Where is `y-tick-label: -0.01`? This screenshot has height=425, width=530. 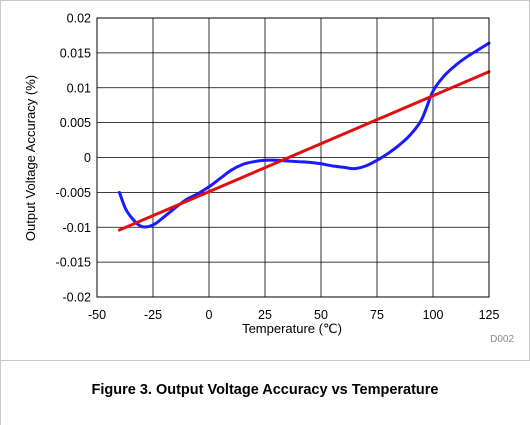
y-tick-label: -0.01 is located at coordinates (77, 228).